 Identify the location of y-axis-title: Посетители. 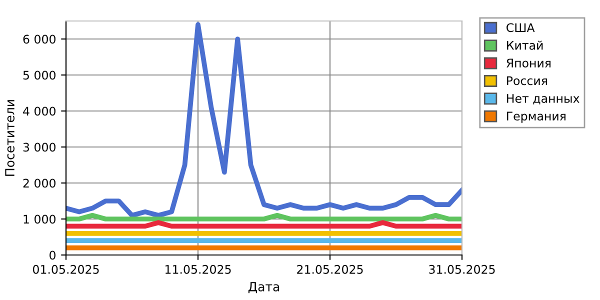
(10, 138).